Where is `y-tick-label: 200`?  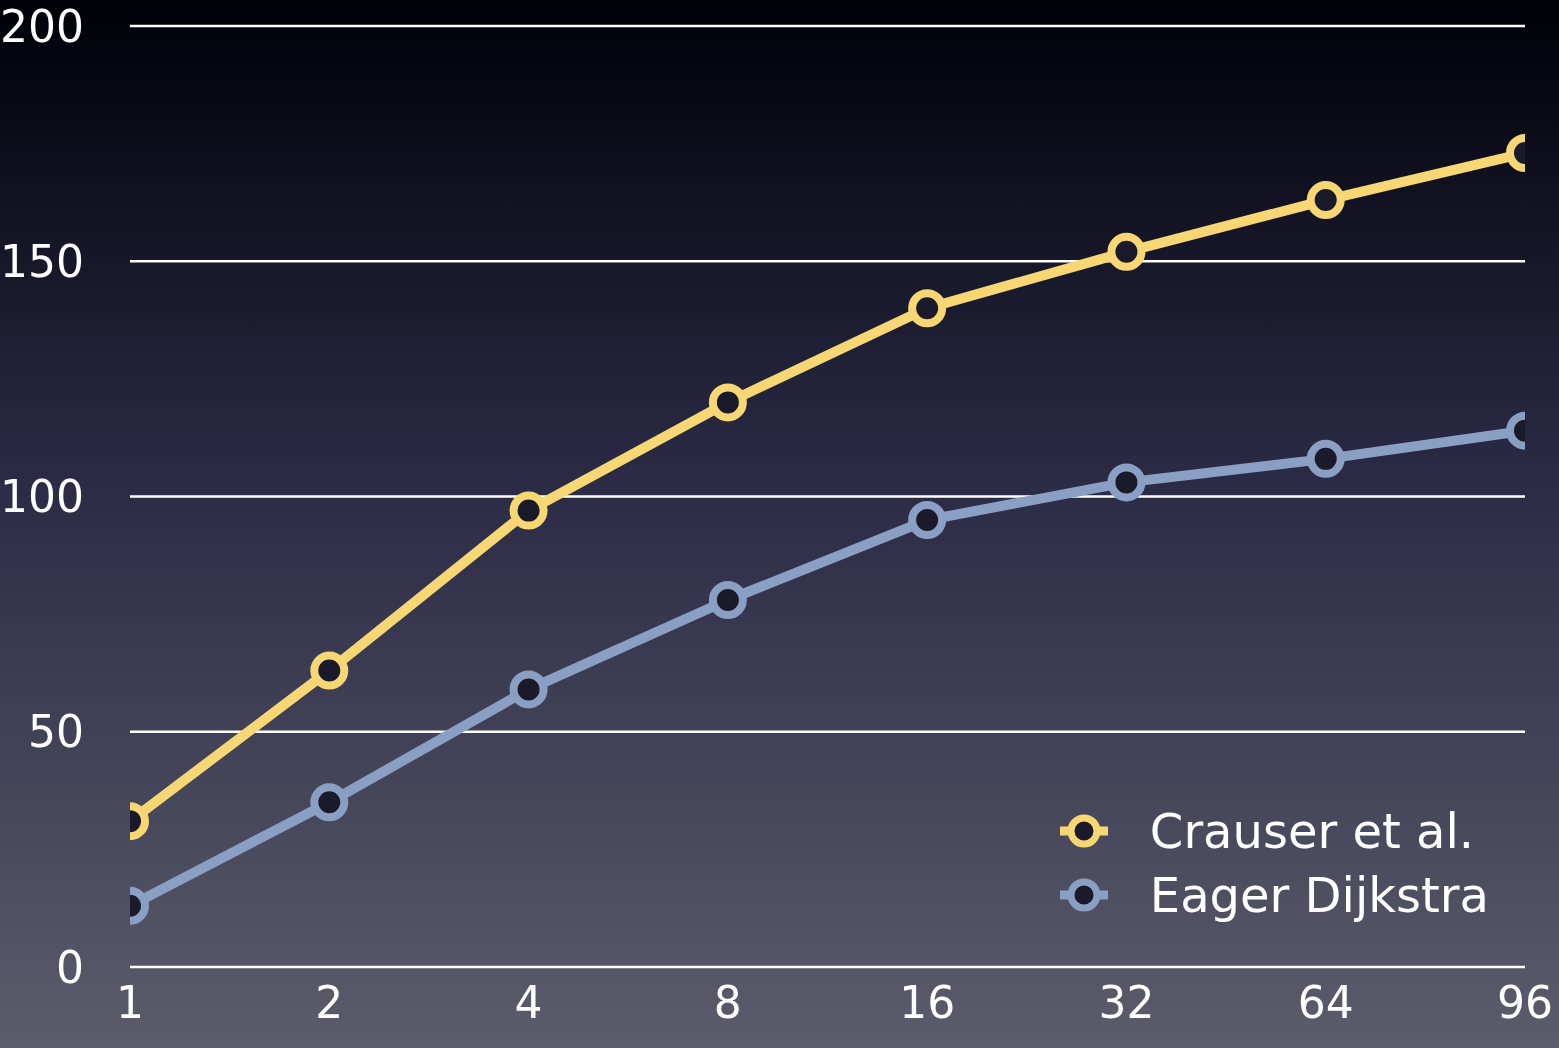 y-tick-label: 200 is located at coordinates (42, 26).